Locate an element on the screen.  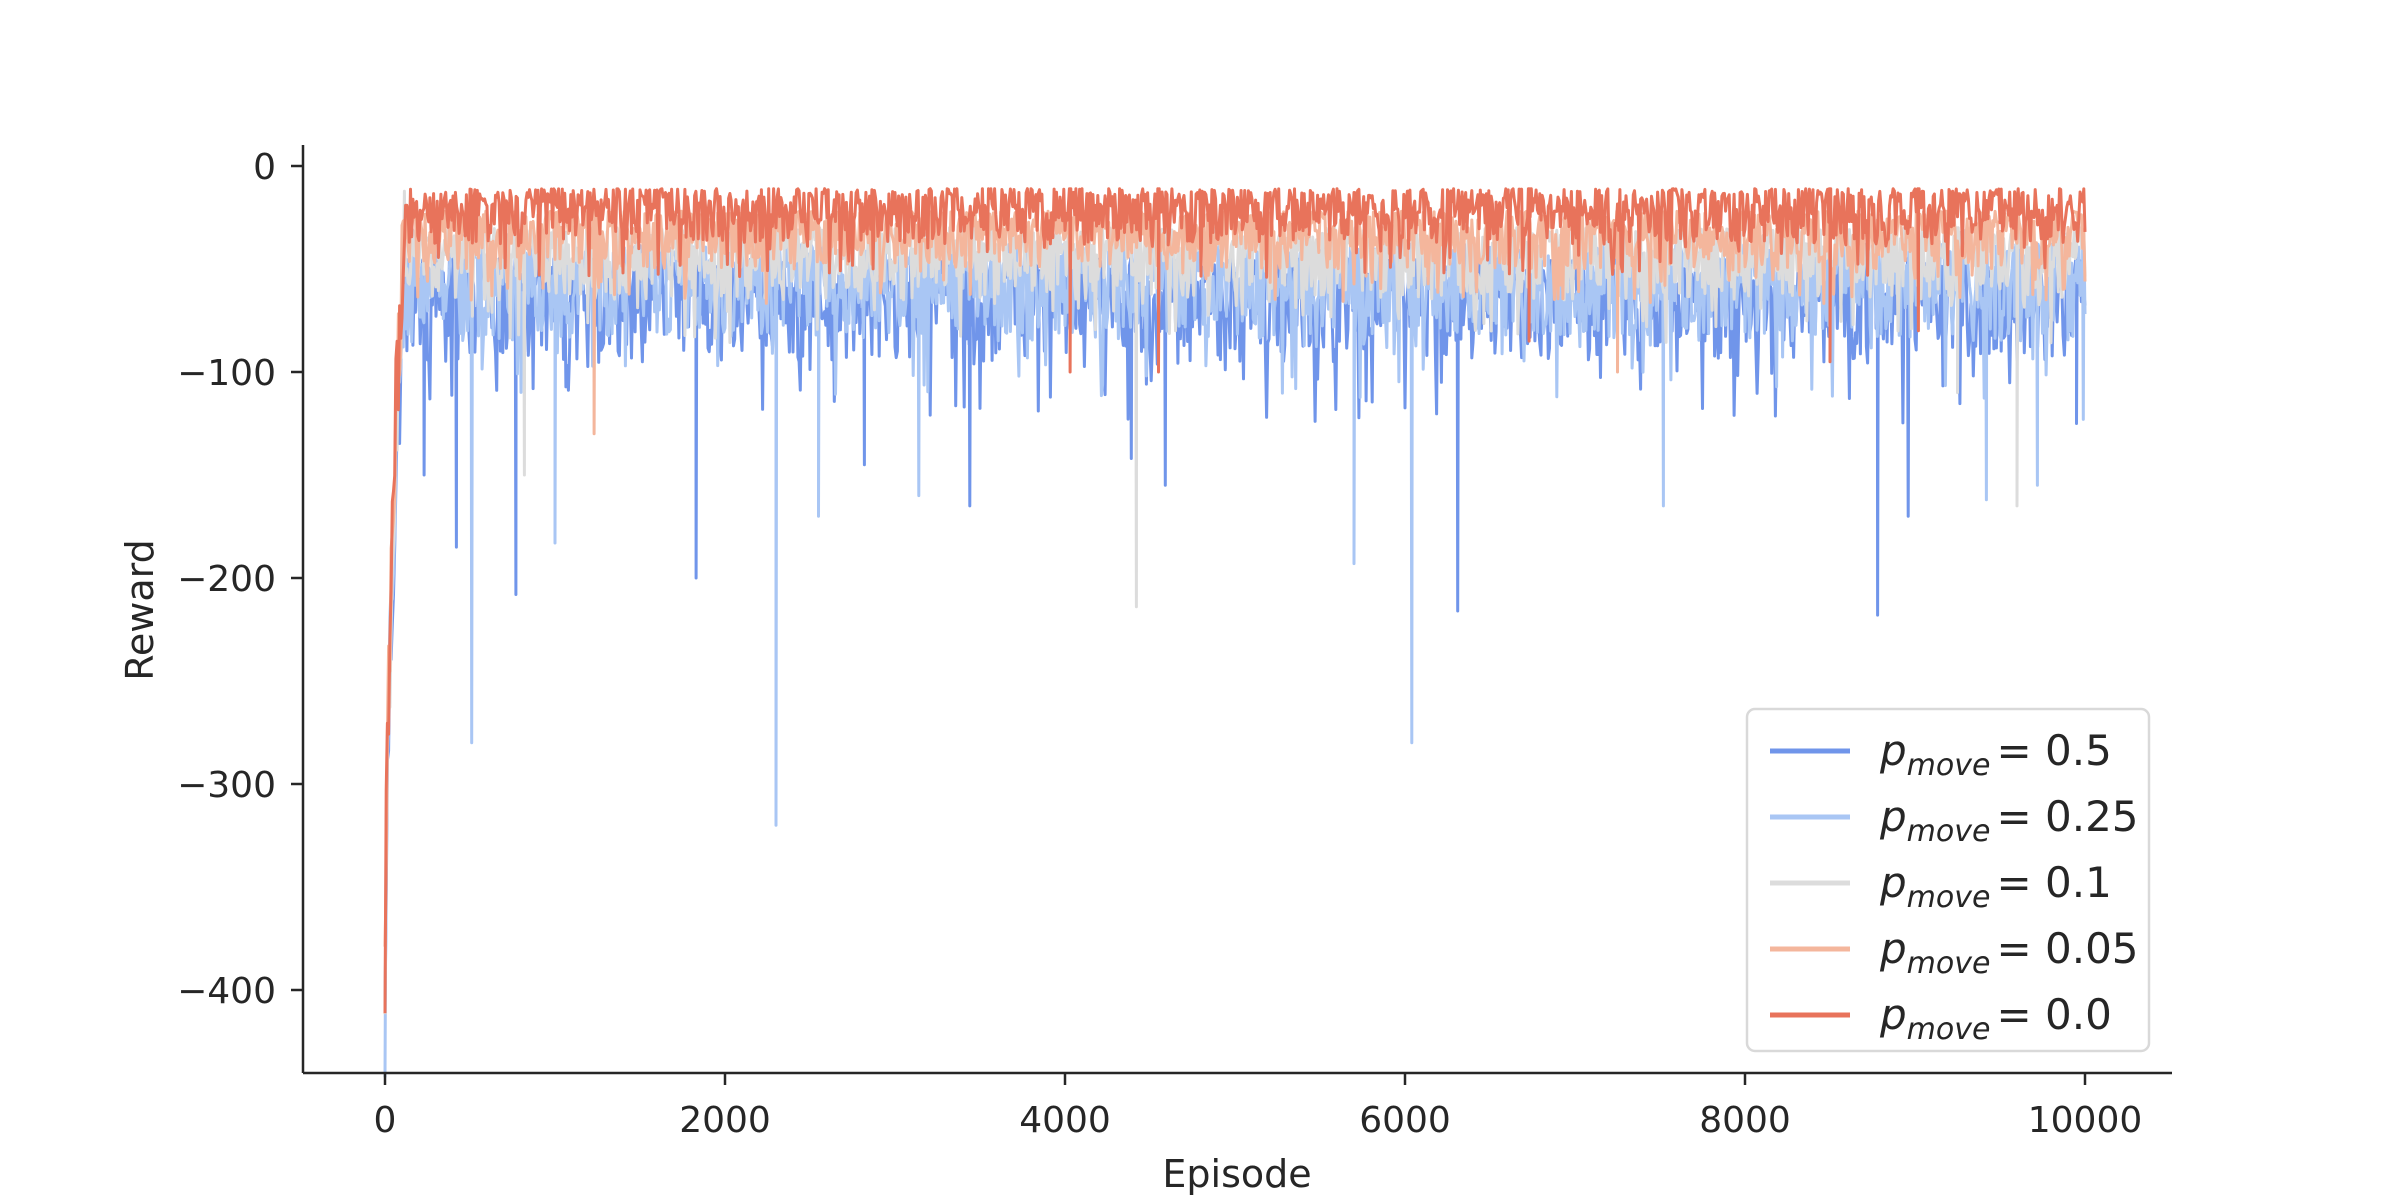
x-ticks: 0 2000 4000 6000 8000 10000 is located at coordinates (1258, 1107).